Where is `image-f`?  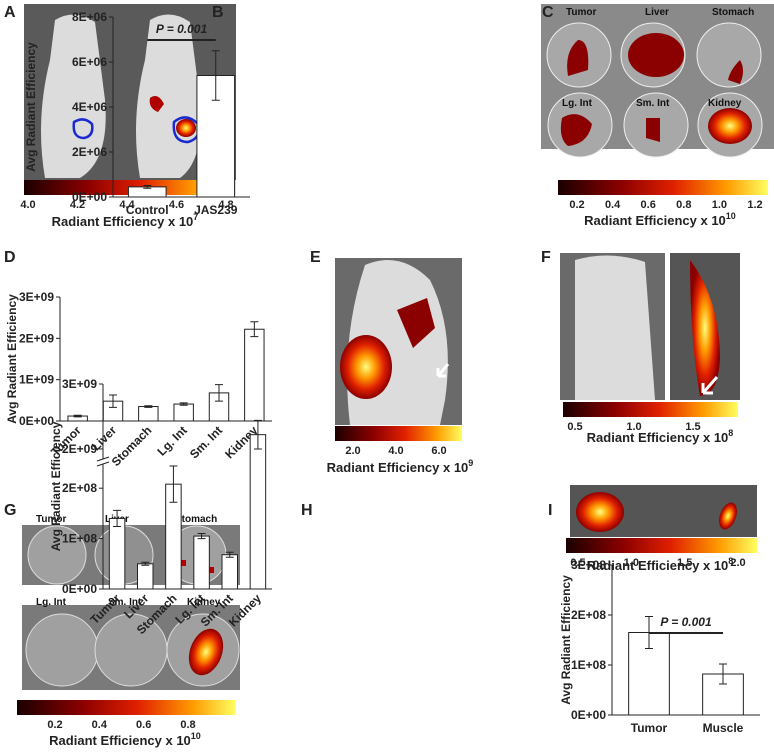
image-f is located at coordinates (650, 326).